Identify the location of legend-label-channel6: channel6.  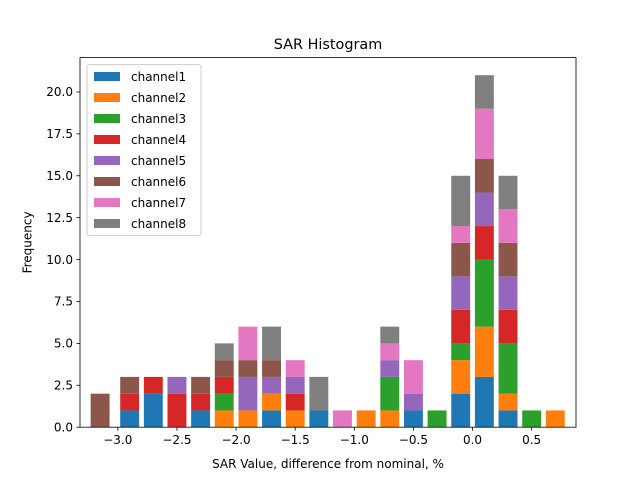
(158, 182).